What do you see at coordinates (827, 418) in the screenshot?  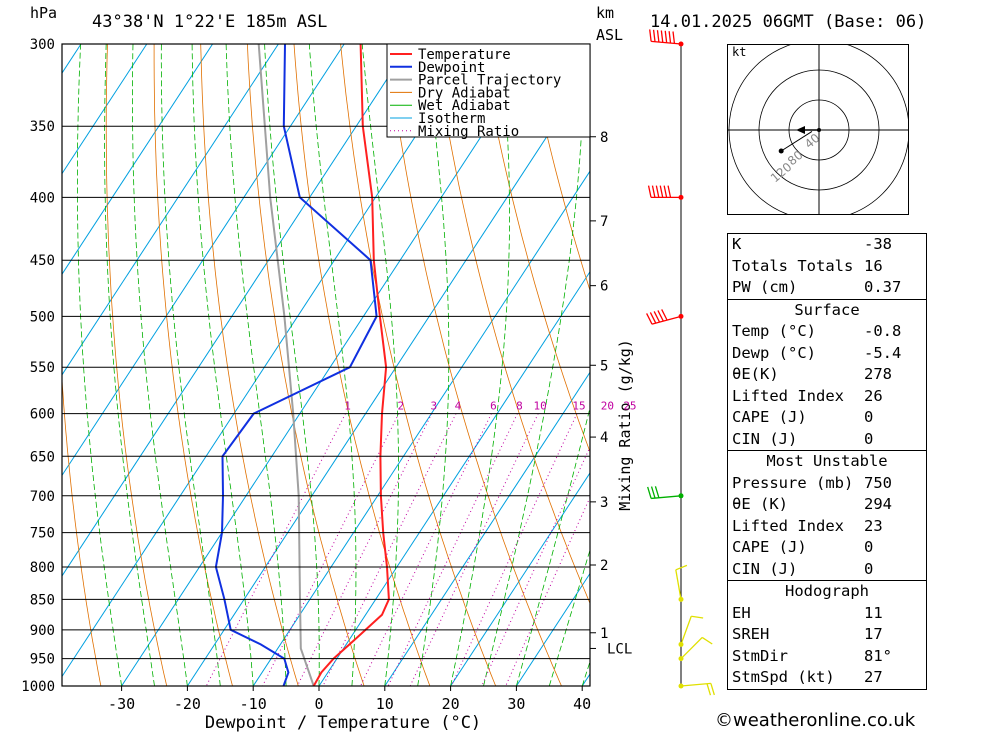 I see `surface-row: CAPE (J) 0` at bounding box center [827, 418].